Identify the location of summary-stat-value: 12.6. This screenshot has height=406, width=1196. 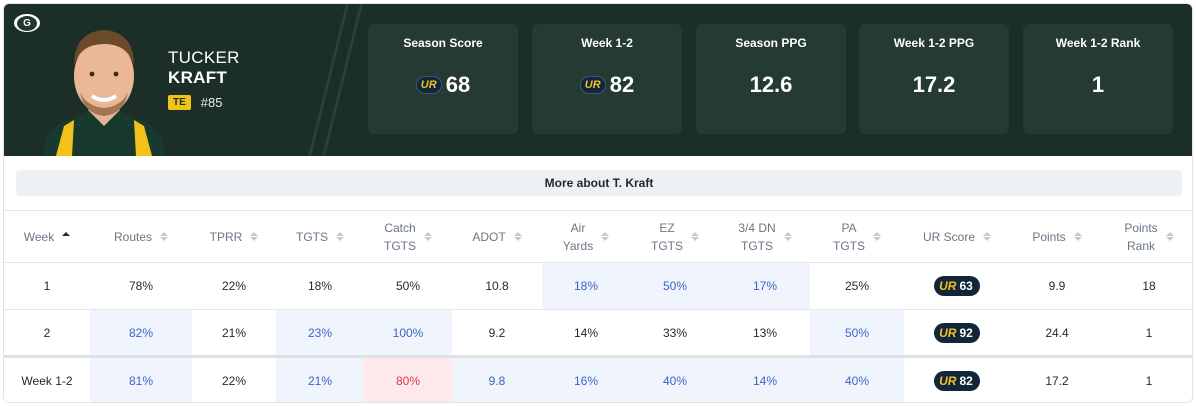
(771, 84).